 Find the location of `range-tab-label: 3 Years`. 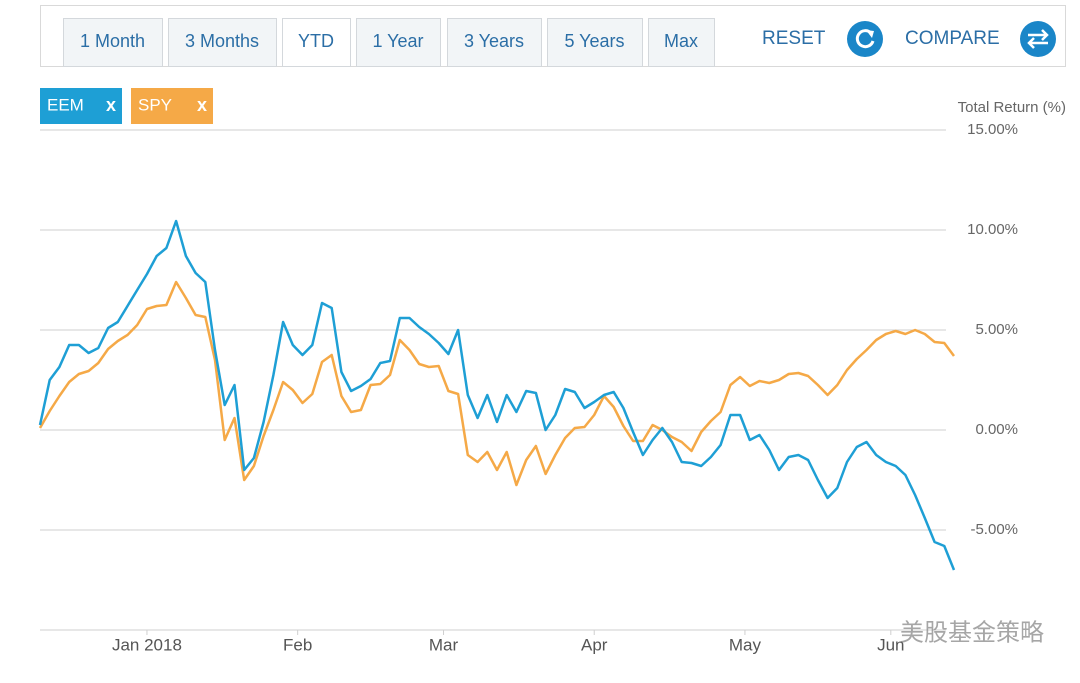

range-tab-label: 3 Years is located at coordinates (494, 41).